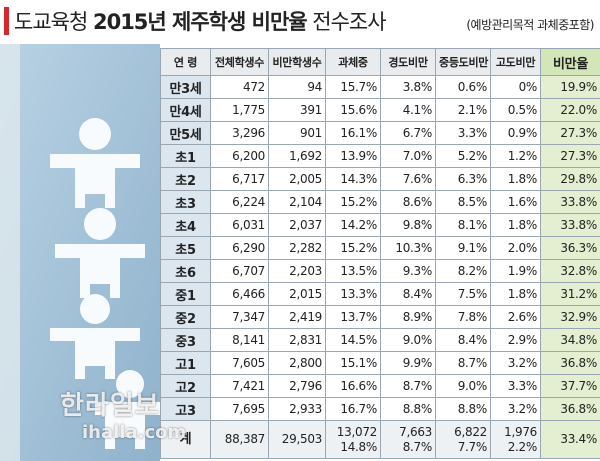 The image size is (600, 461). Describe the element at coordinates (297, 225) in the screenshot. I see `table-cell: 2,037` at that location.